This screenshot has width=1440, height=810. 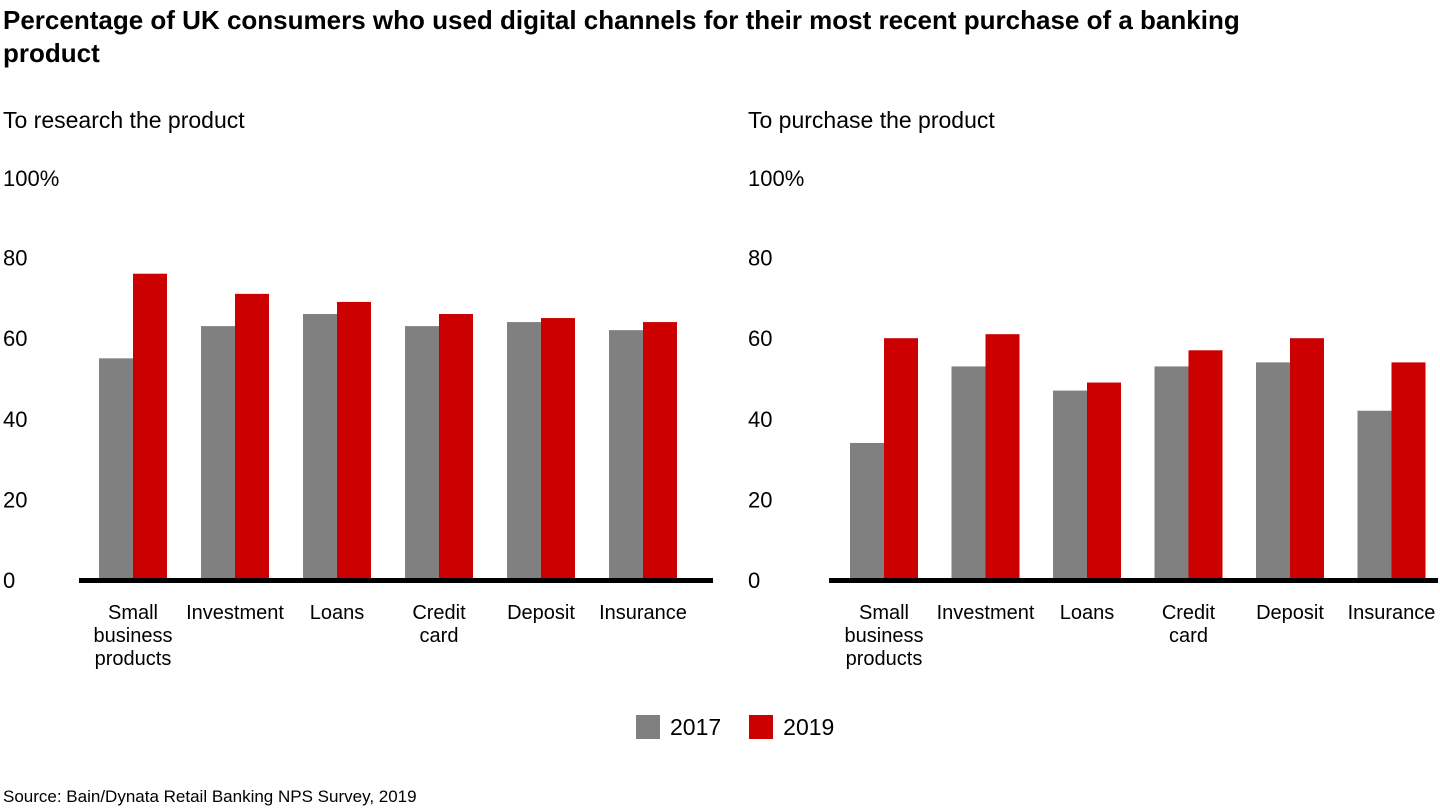 What do you see at coordinates (986, 613) in the screenshot?
I see `purchase-category-label: Investment` at bounding box center [986, 613].